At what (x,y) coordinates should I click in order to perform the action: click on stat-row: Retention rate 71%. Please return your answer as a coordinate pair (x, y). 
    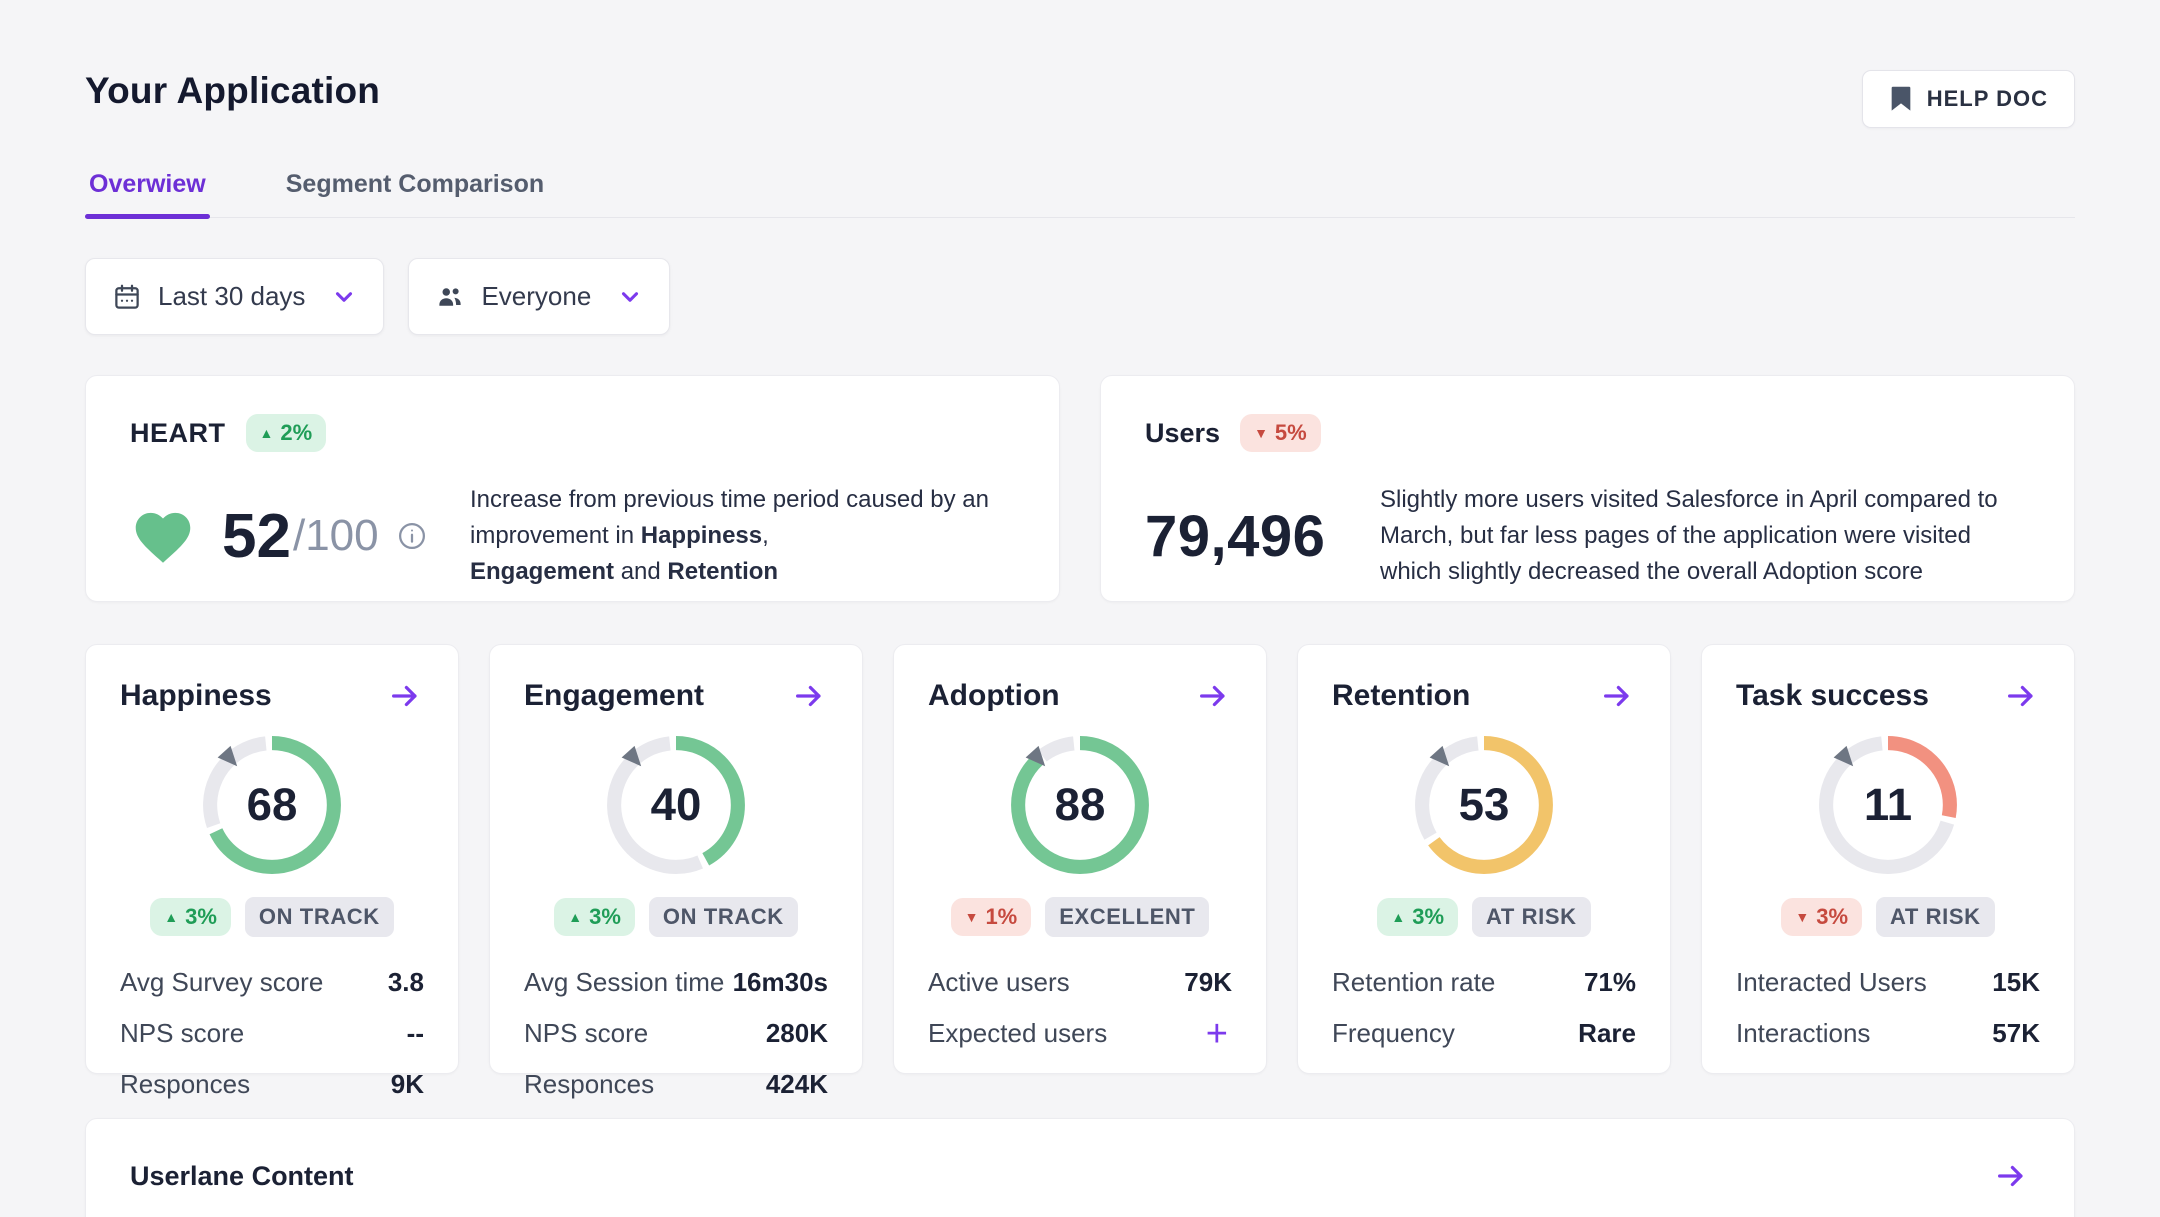
    Looking at the image, I should click on (1484, 982).